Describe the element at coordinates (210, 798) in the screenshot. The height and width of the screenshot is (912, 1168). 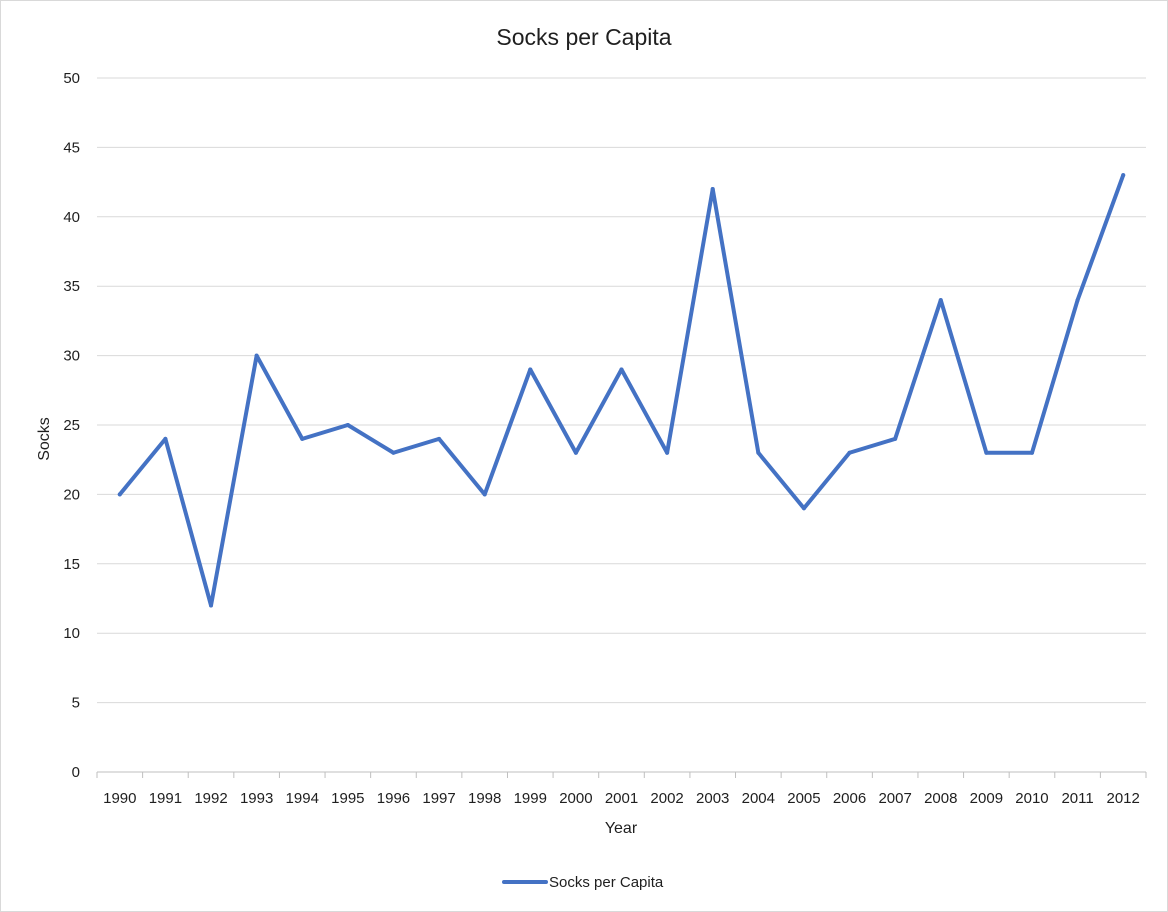
I see `x-tick-label: 1992` at that location.